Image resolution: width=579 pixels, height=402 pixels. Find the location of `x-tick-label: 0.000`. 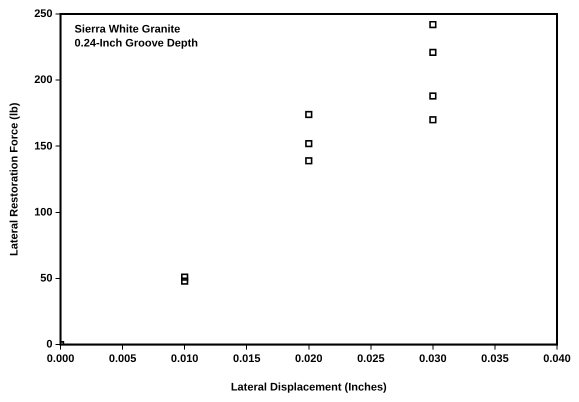

x-tick-label: 0.000 is located at coordinates (60, 359).